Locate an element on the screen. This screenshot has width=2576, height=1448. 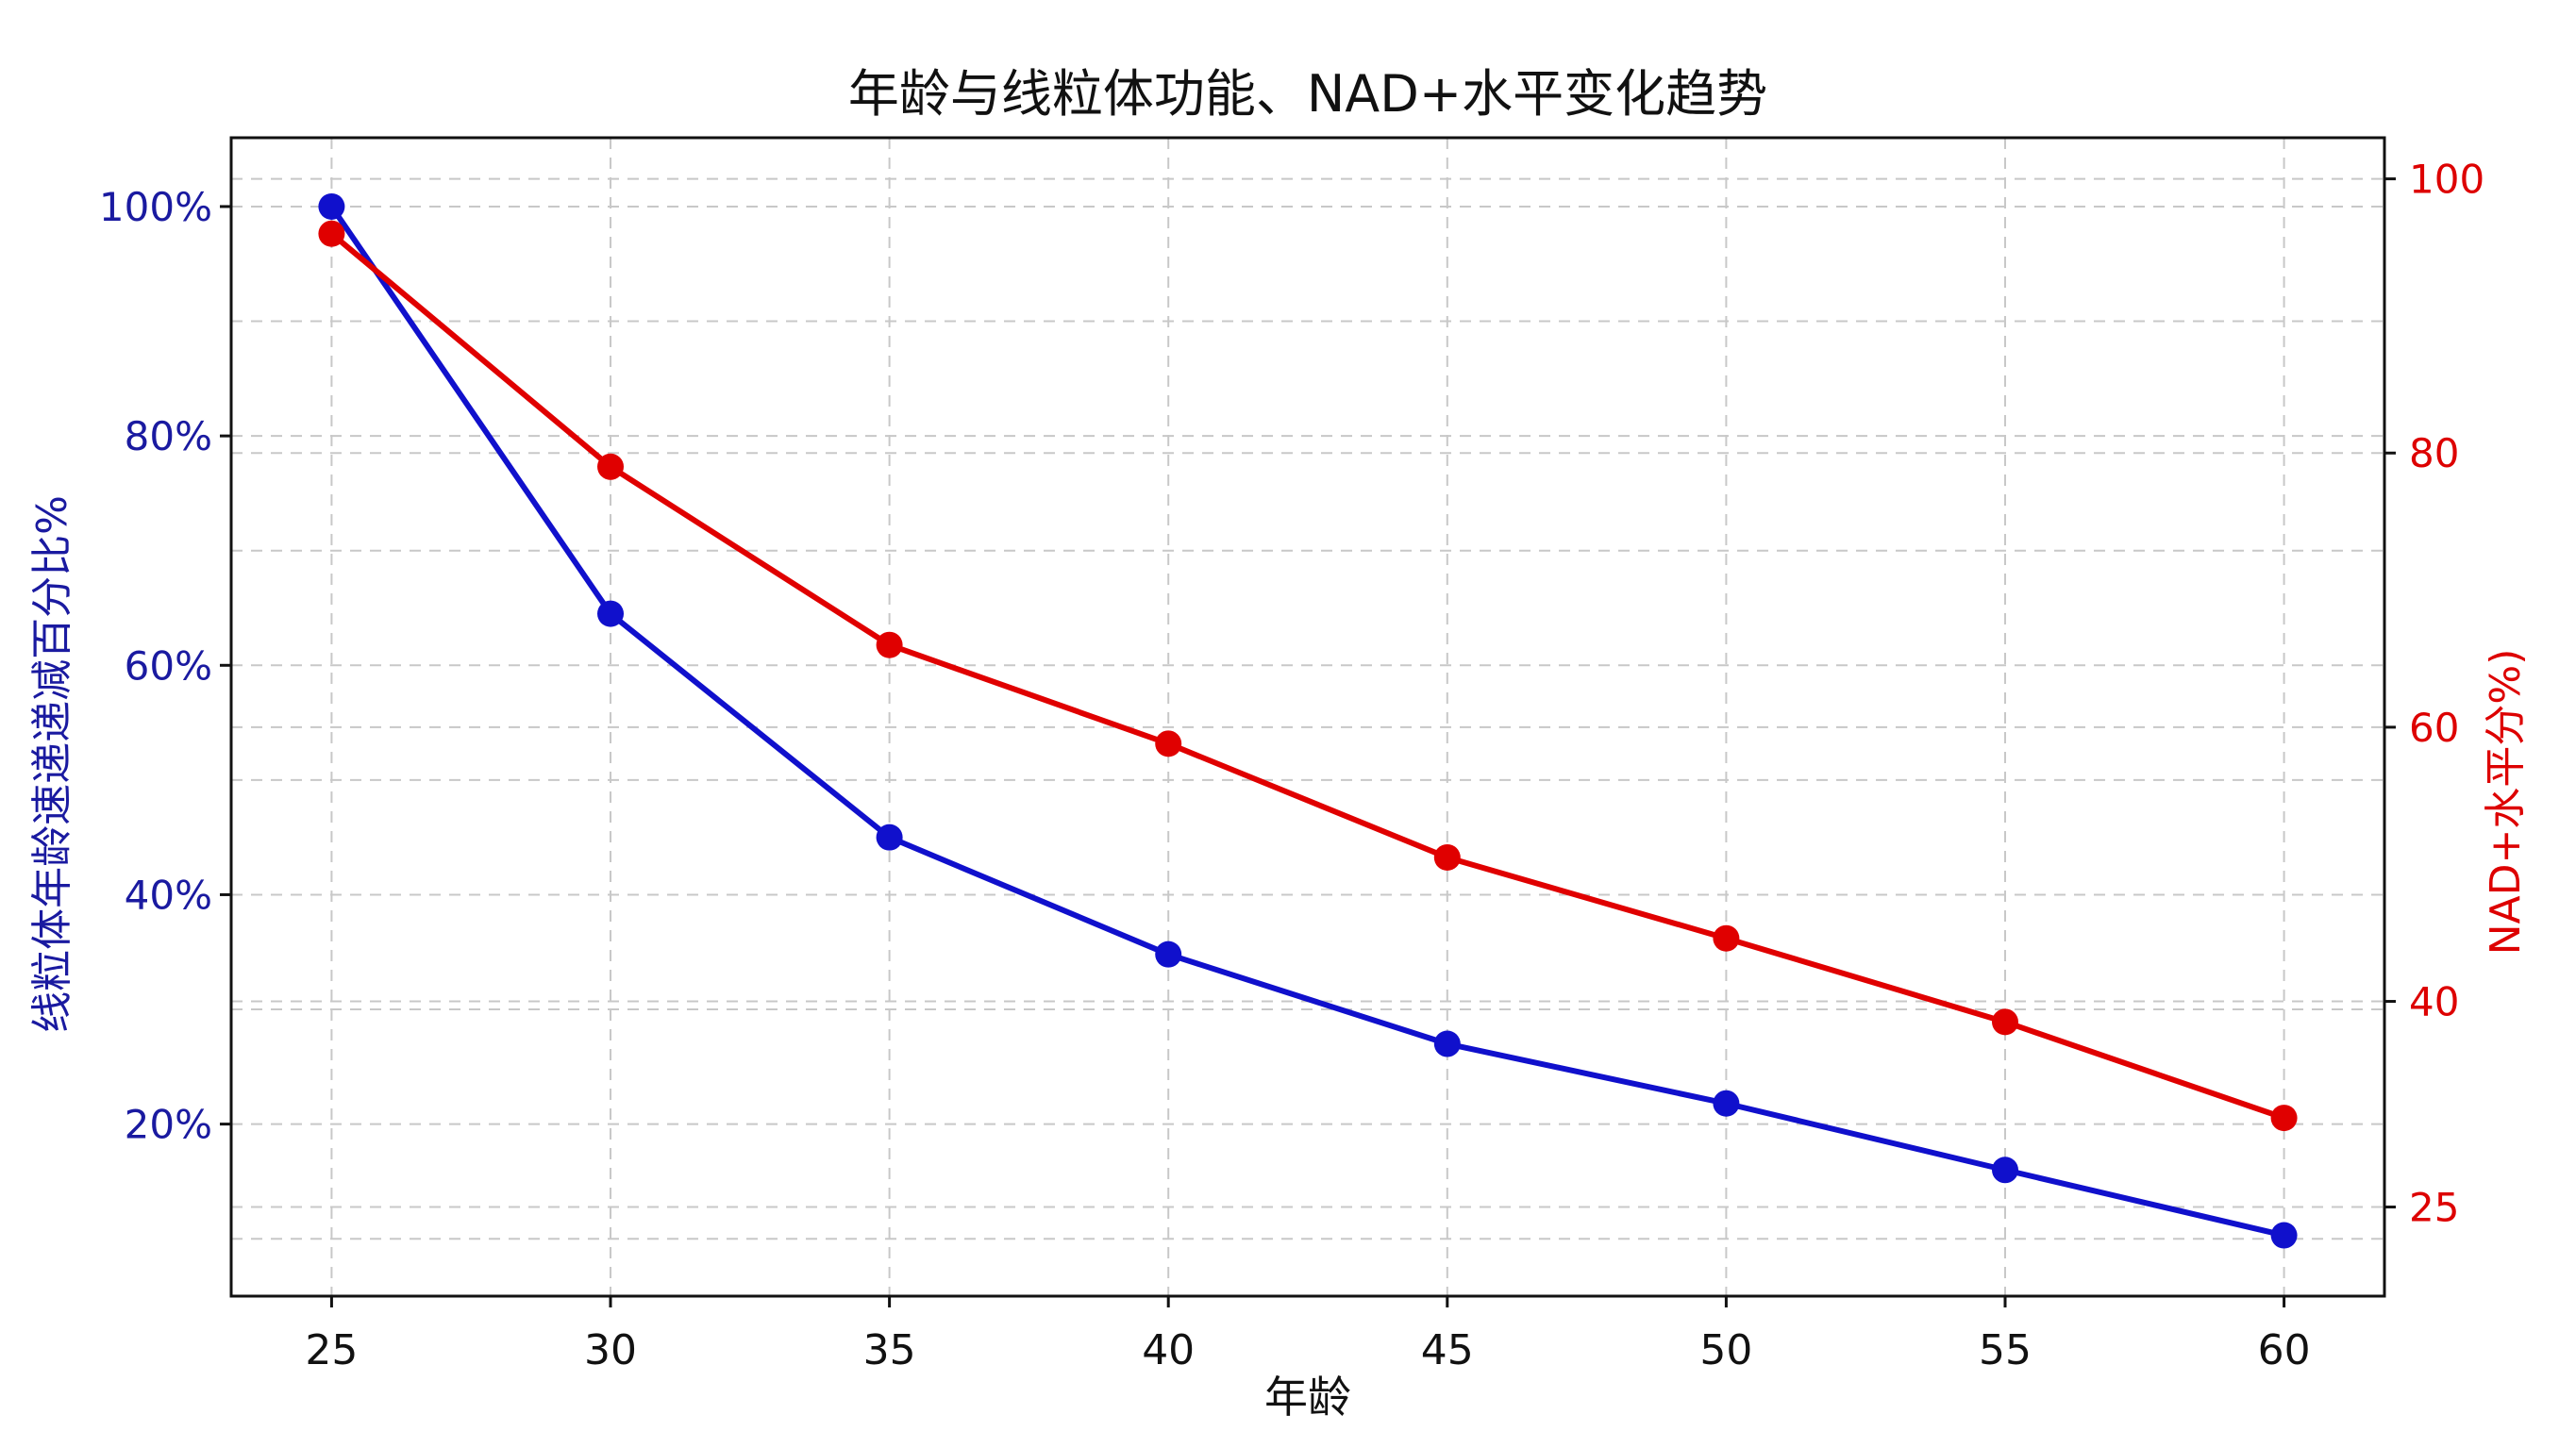
x-tick-label: 30 is located at coordinates (610, 1350).